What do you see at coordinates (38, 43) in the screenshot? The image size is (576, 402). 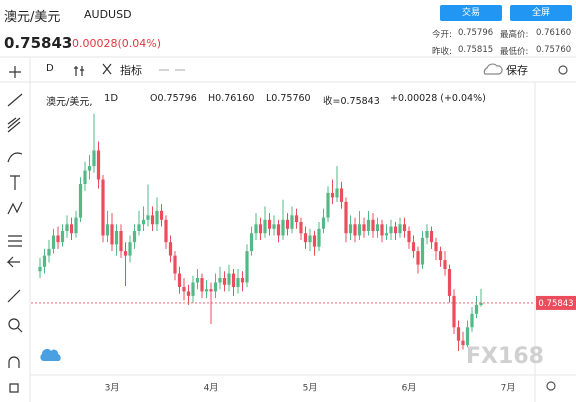 I see `price: 0.75843` at bounding box center [38, 43].